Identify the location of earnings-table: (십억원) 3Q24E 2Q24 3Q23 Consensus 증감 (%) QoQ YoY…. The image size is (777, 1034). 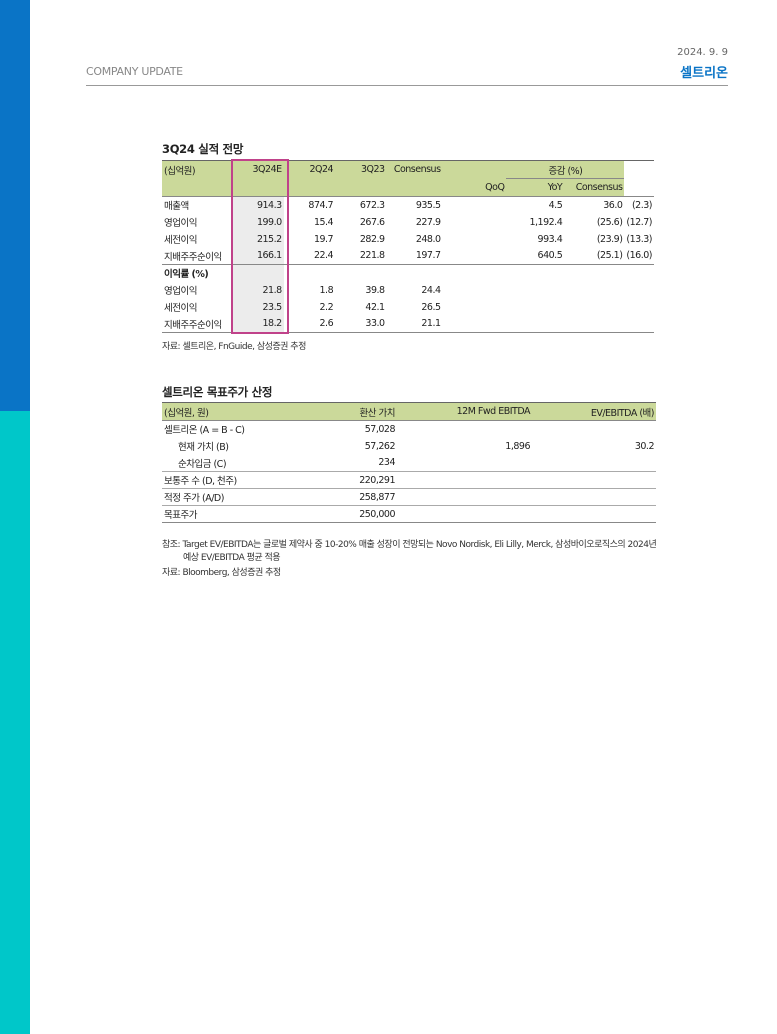
(408, 246).